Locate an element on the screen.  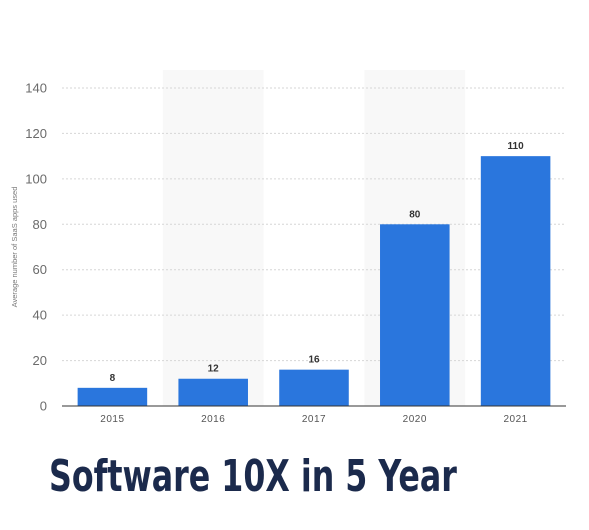
x-tick-label: 2020 is located at coordinates (415, 419).